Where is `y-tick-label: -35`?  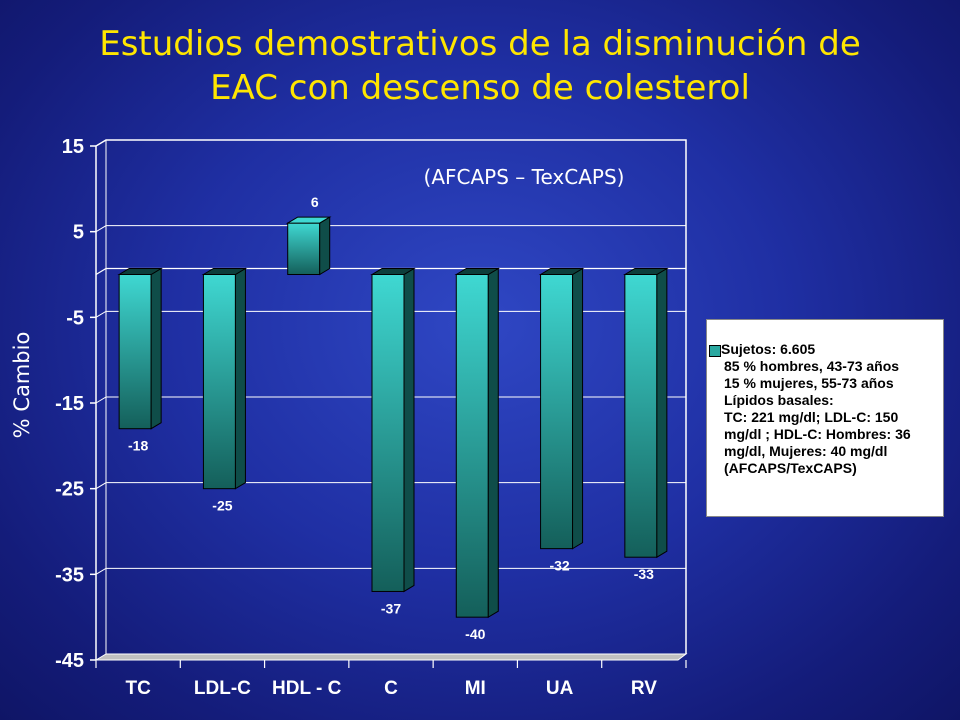
y-tick-label: -35 is located at coordinates (69, 575).